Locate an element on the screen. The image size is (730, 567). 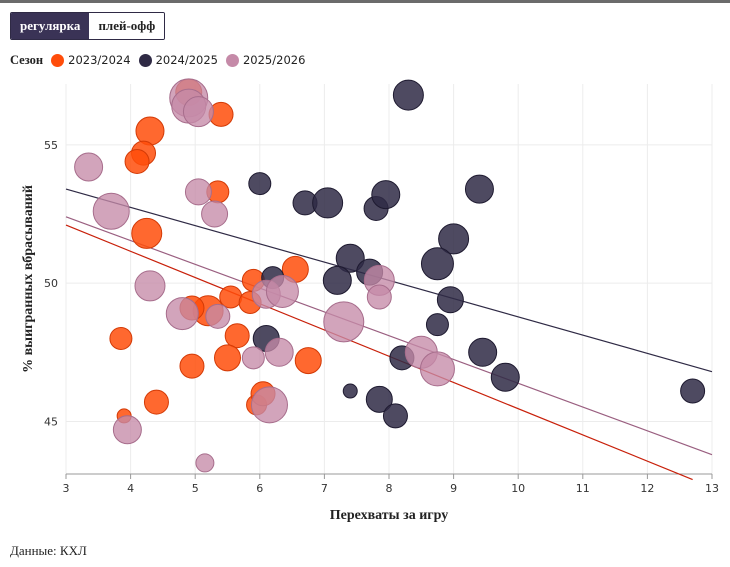
regular-season-button: регулярка is located at coordinates (50, 26).